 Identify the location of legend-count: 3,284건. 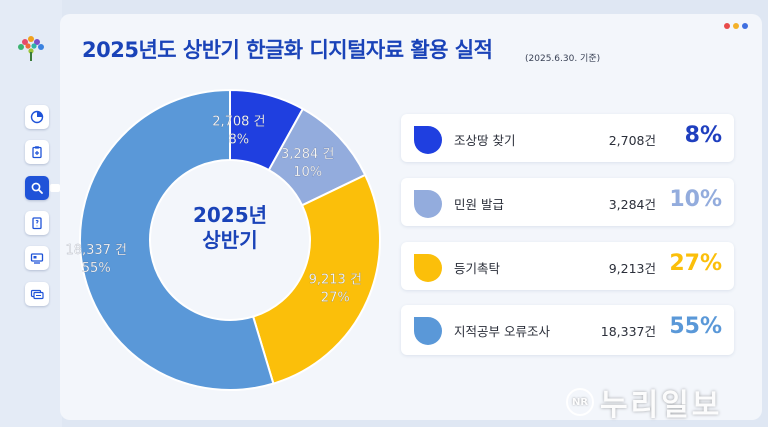
(632, 204).